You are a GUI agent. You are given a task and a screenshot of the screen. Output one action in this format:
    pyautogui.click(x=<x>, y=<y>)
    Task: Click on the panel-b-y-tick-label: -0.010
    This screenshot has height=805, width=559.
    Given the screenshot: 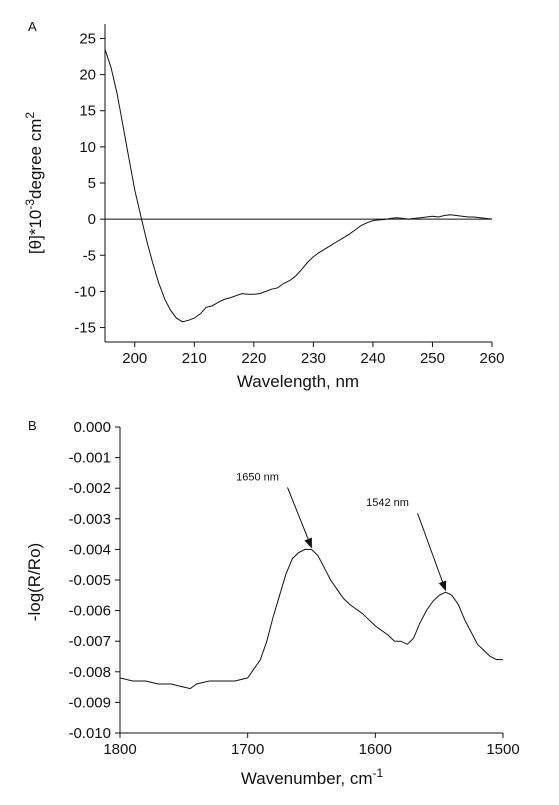 What is the action you would take?
    pyautogui.click(x=89, y=733)
    